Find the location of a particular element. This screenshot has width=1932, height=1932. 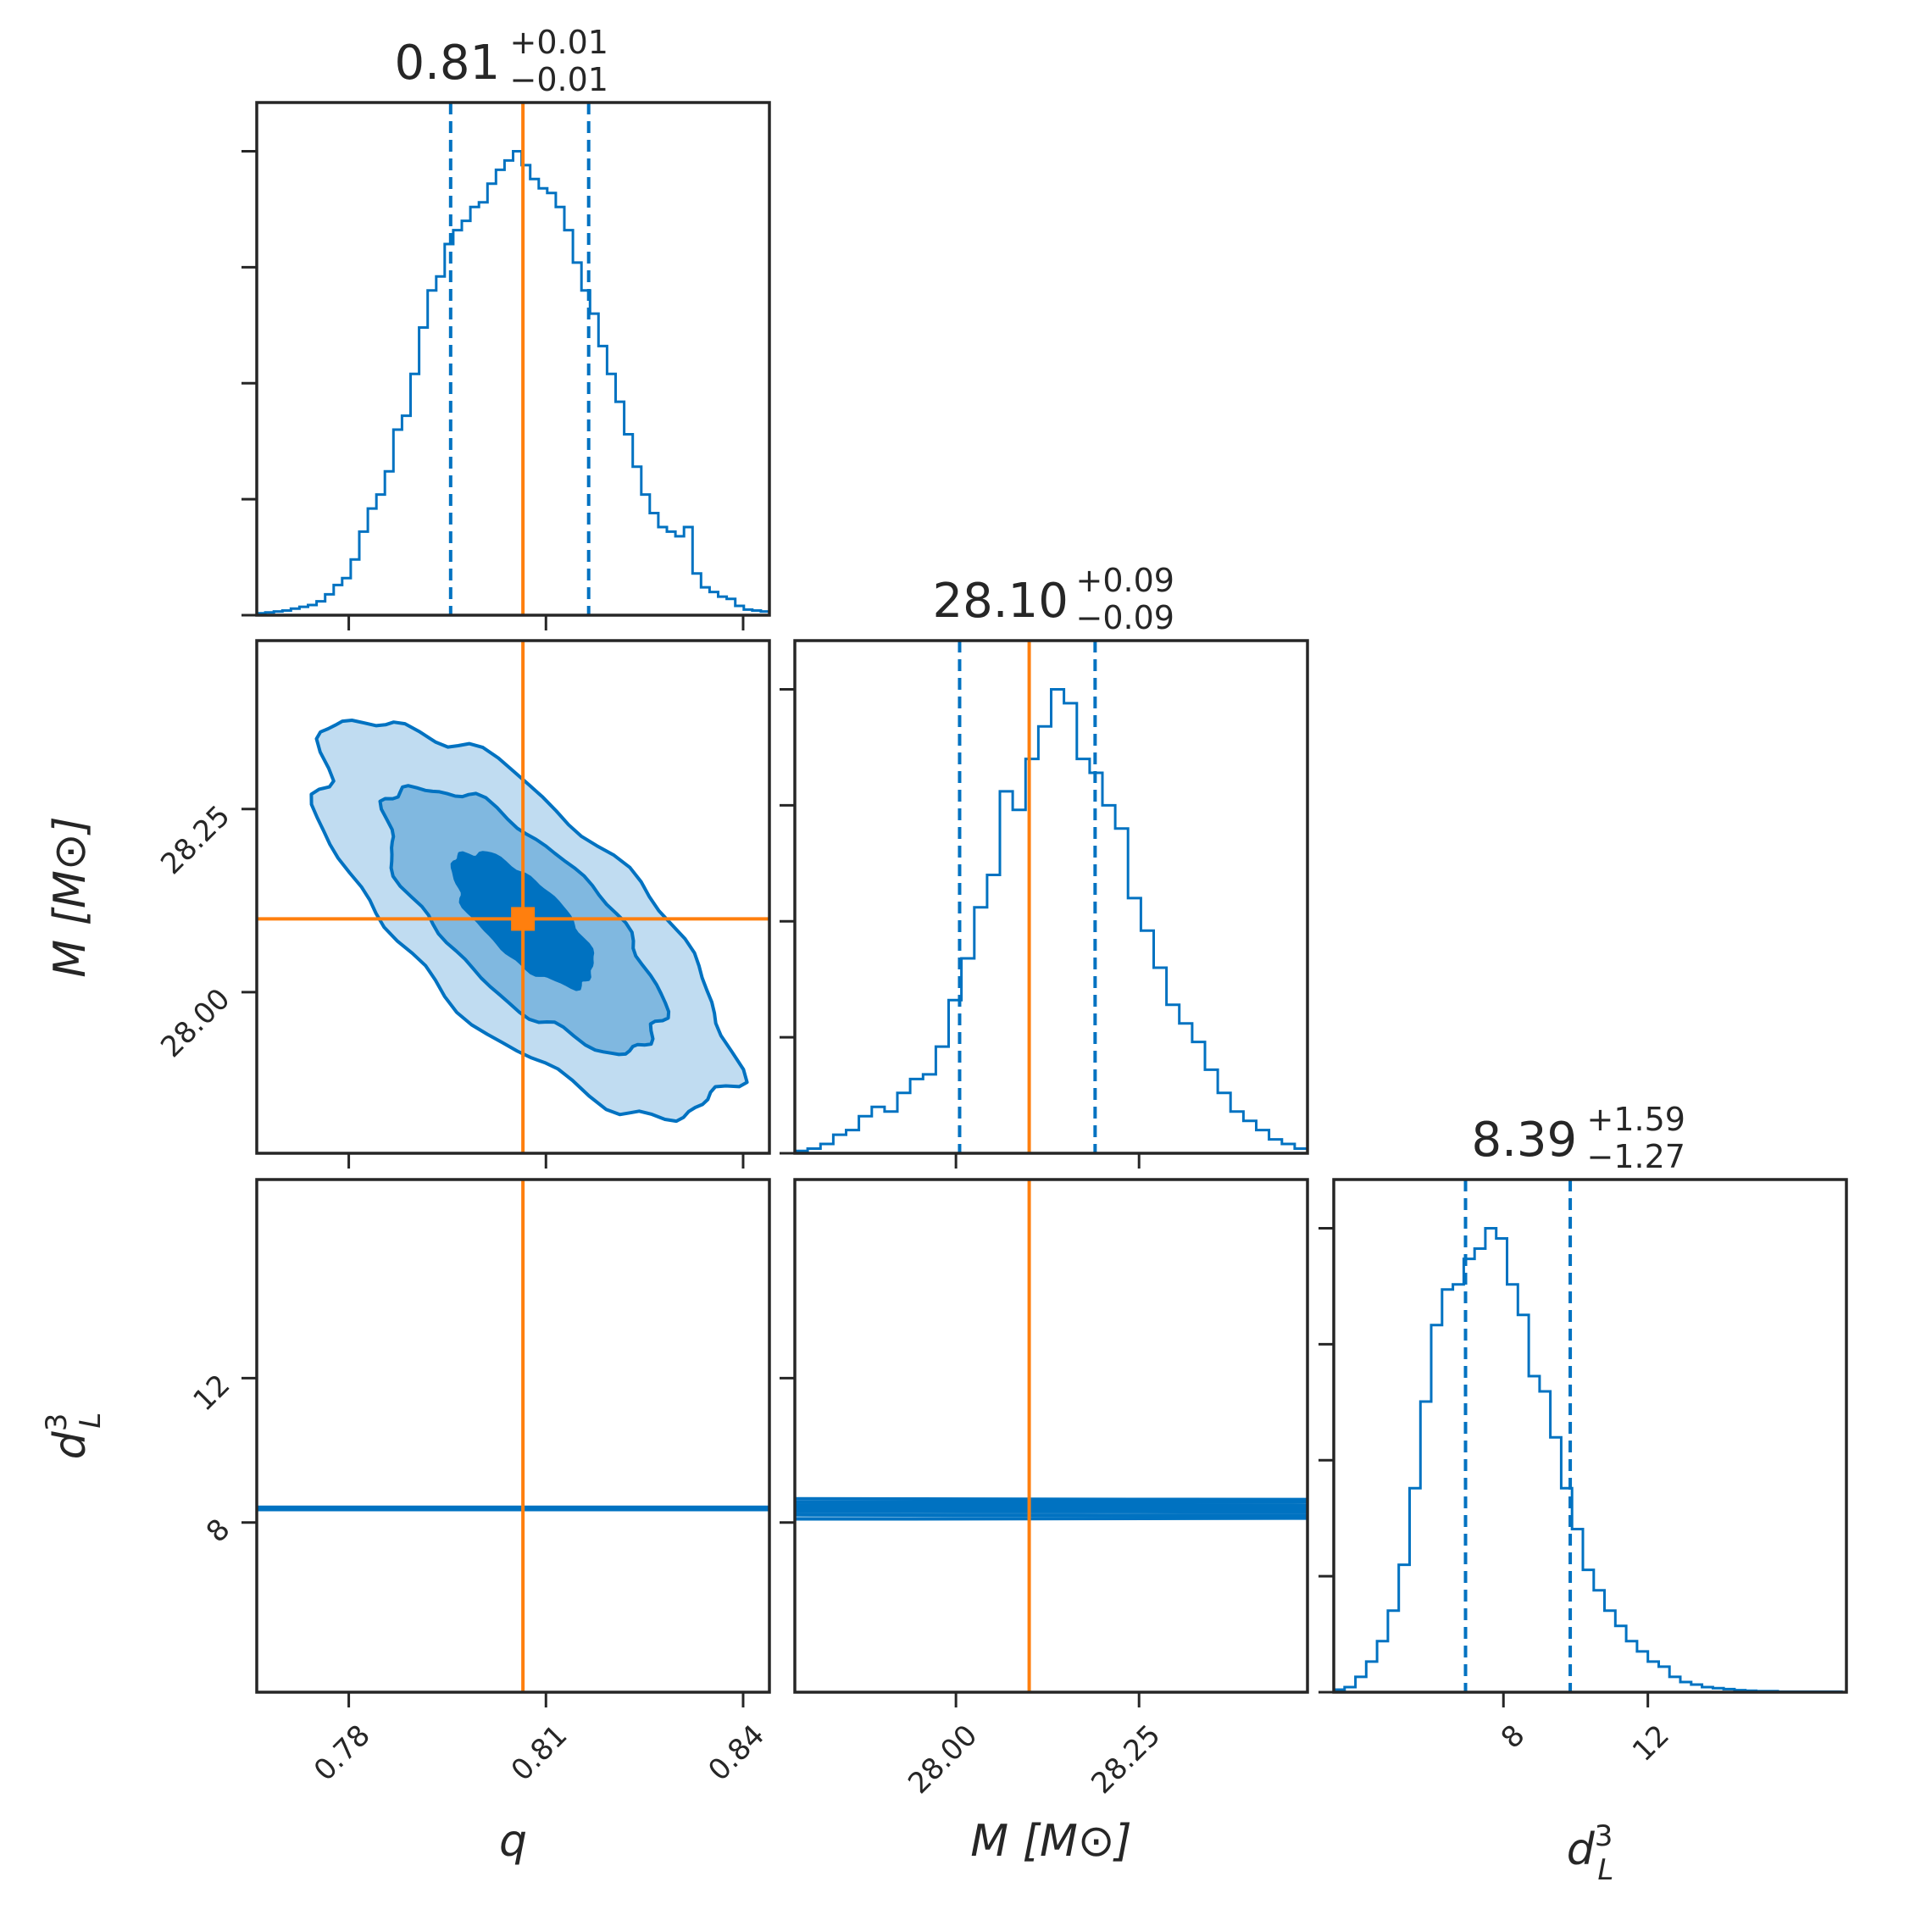

title-minus-M: −0.09 is located at coordinates (1125, 617).